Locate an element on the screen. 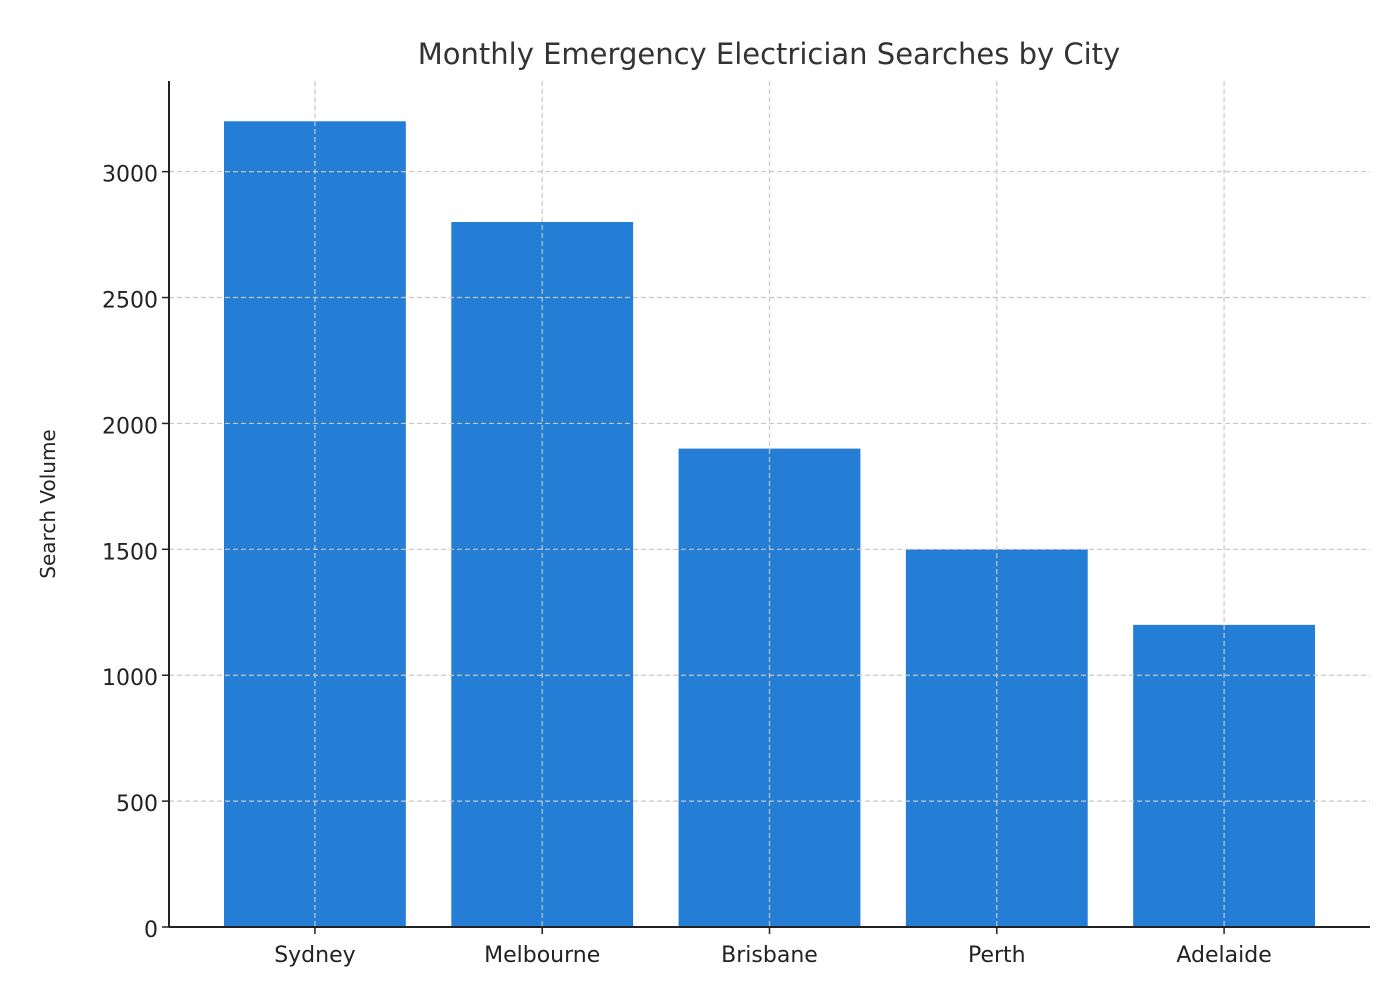 The image size is (1400, 1004). y-tick-label: 0 is located at coordinates (151, 930).